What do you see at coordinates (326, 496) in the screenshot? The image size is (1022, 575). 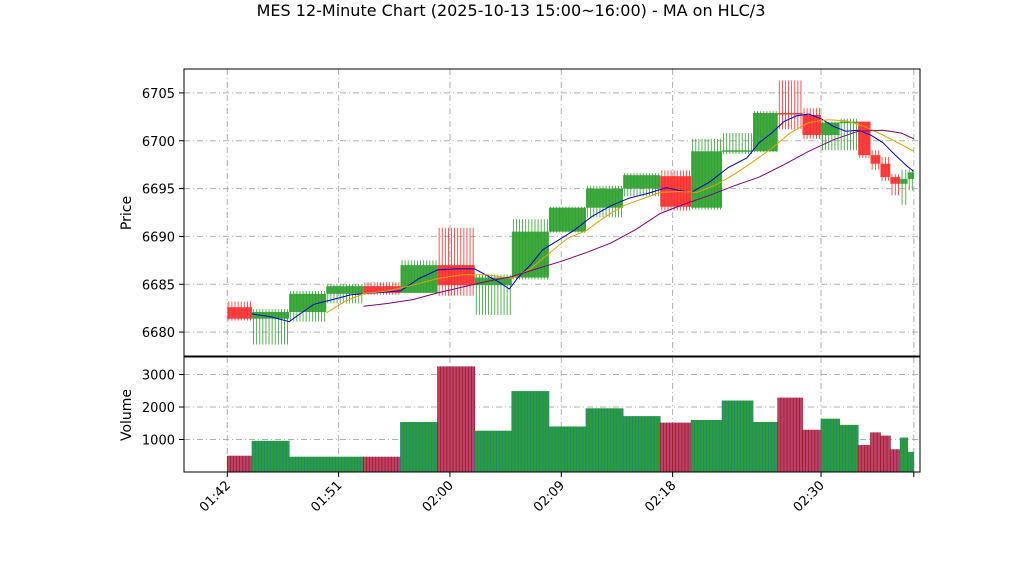 I see `x-tick-label: 01:51` at bounding box center [326, 496].